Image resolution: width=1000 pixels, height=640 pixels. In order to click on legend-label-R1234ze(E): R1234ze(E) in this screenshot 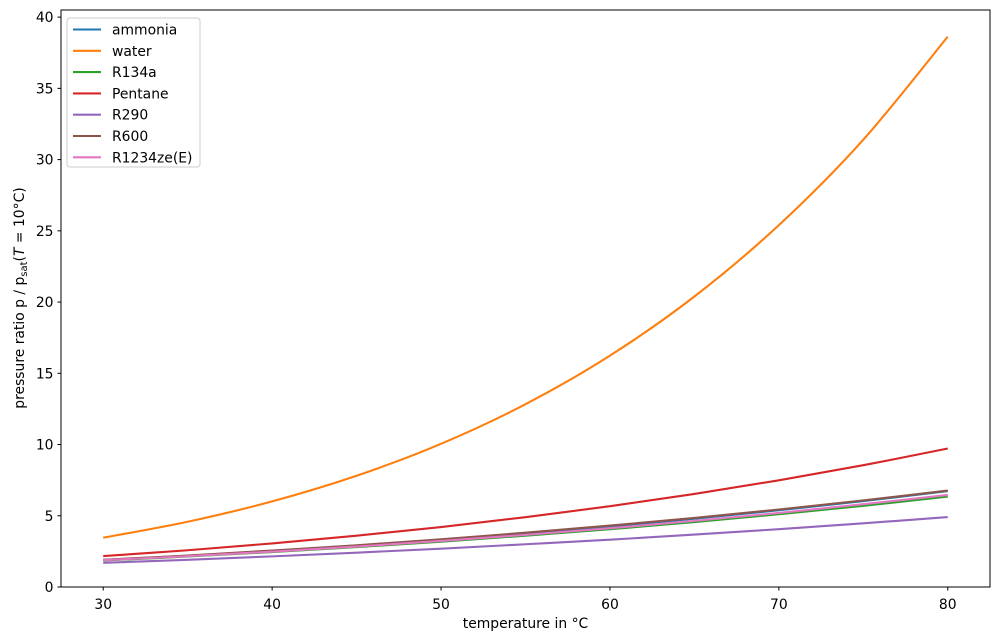, I will do `click(152, 158)`.